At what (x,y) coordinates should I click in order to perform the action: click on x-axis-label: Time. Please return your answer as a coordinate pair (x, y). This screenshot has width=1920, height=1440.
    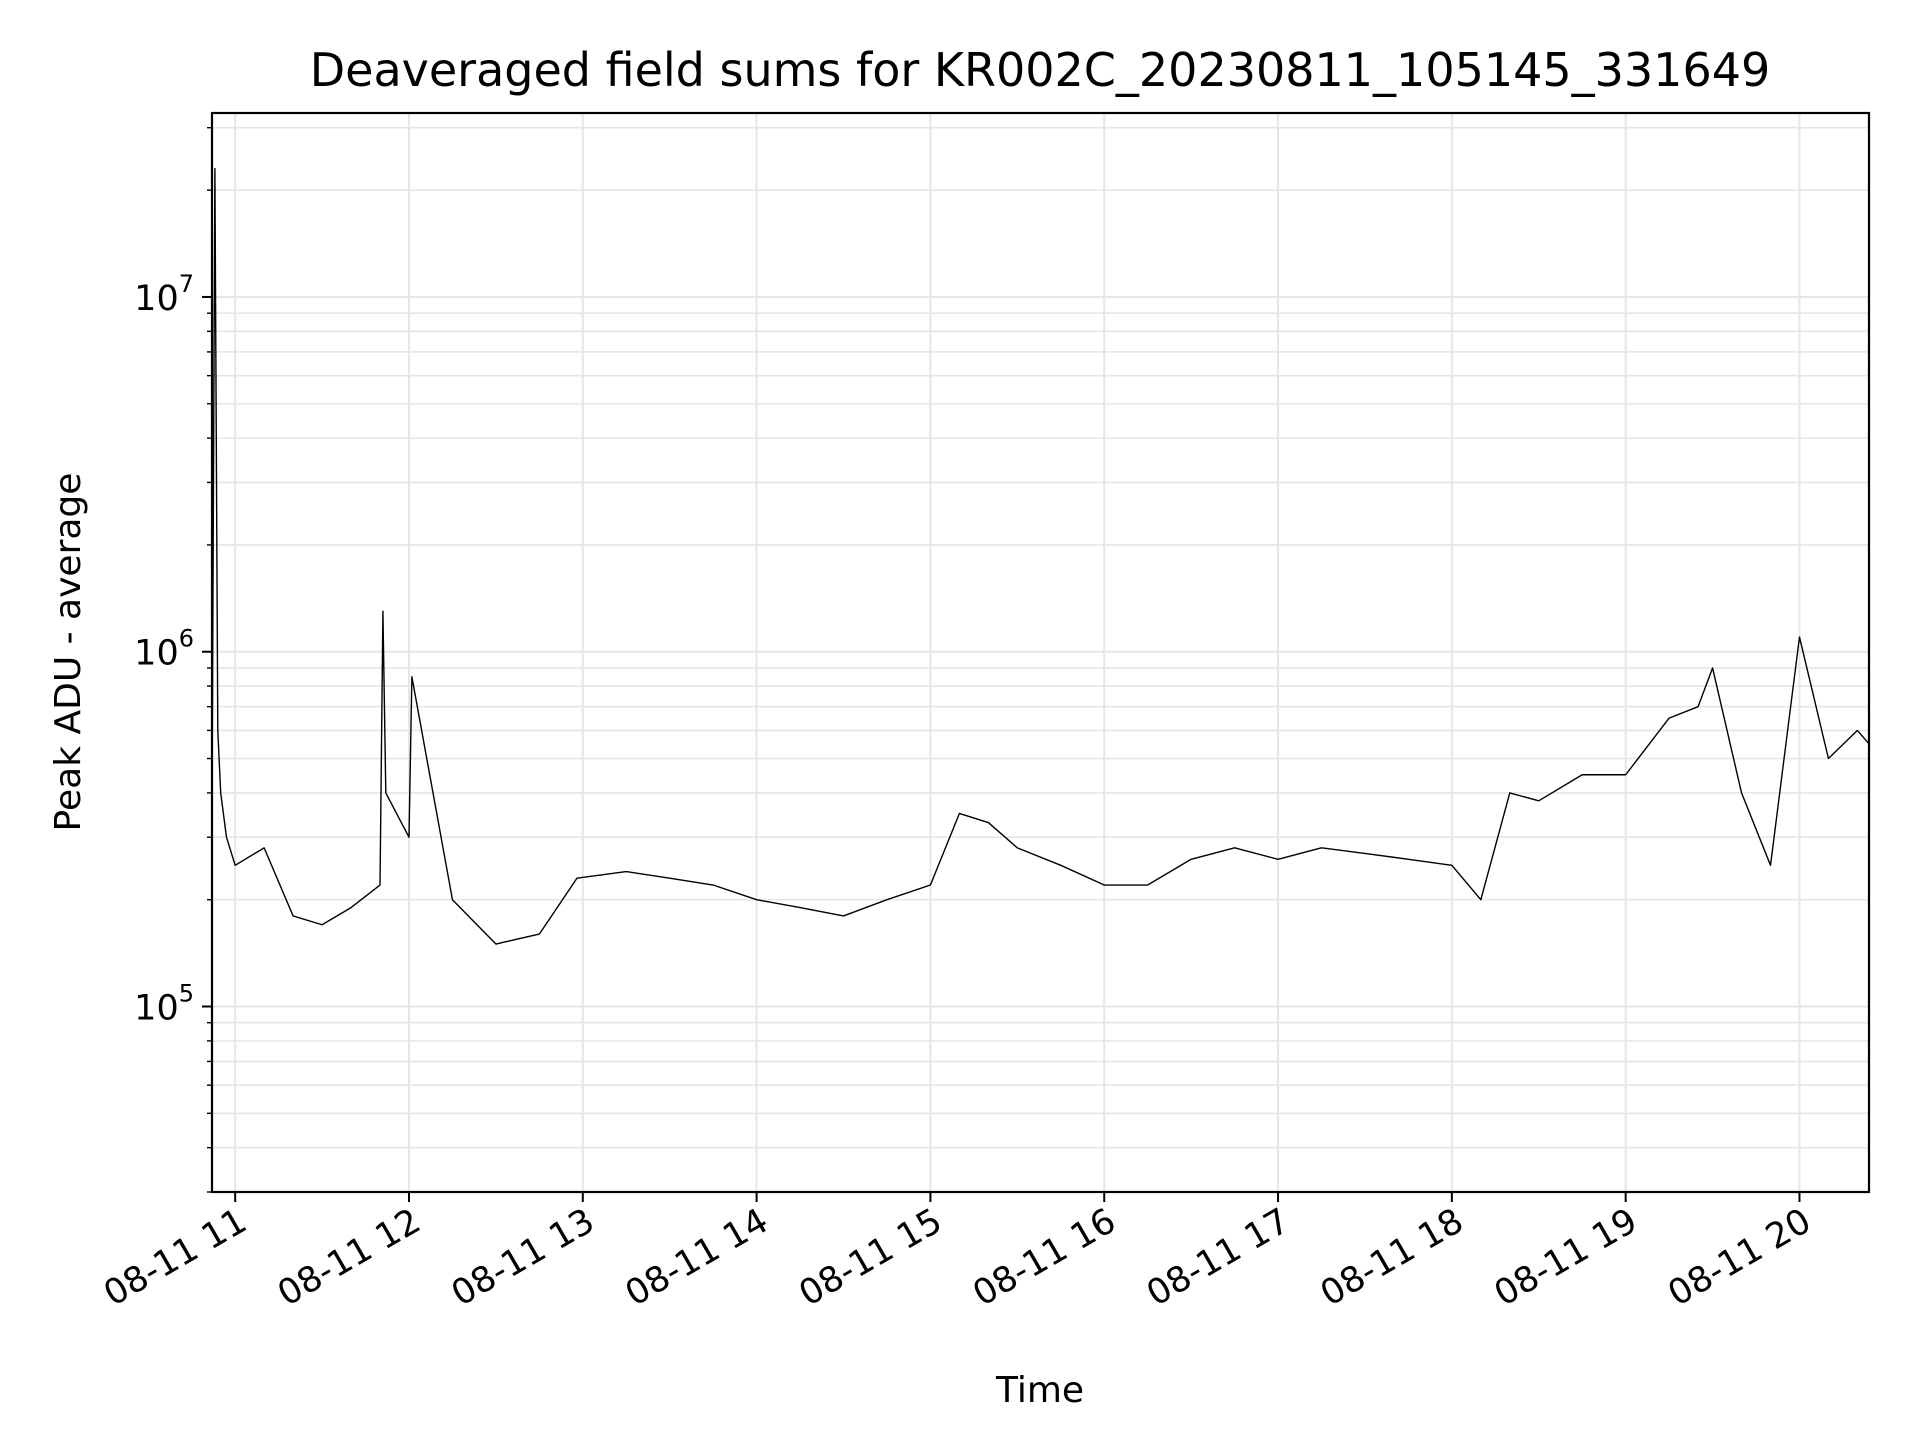
    Looking at the image, I should click on (1039, 1390).